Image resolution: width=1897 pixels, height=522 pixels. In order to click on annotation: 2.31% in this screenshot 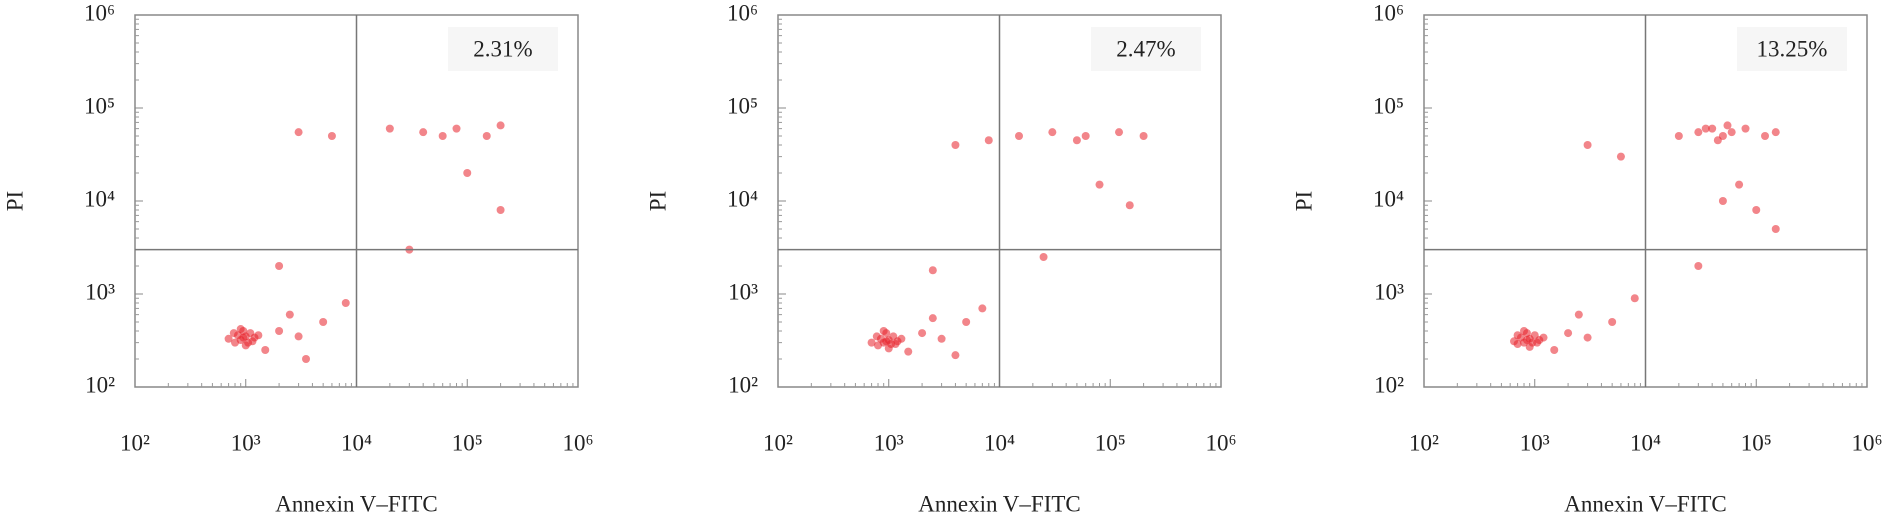, I will do `click(502, 48)`.